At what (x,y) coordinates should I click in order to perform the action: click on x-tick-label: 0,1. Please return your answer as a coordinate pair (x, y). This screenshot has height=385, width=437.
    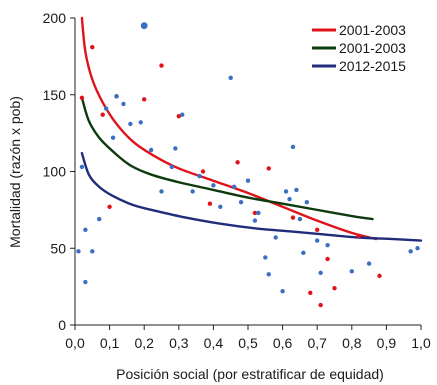
    Looking at the image, I should click on (110, 343).